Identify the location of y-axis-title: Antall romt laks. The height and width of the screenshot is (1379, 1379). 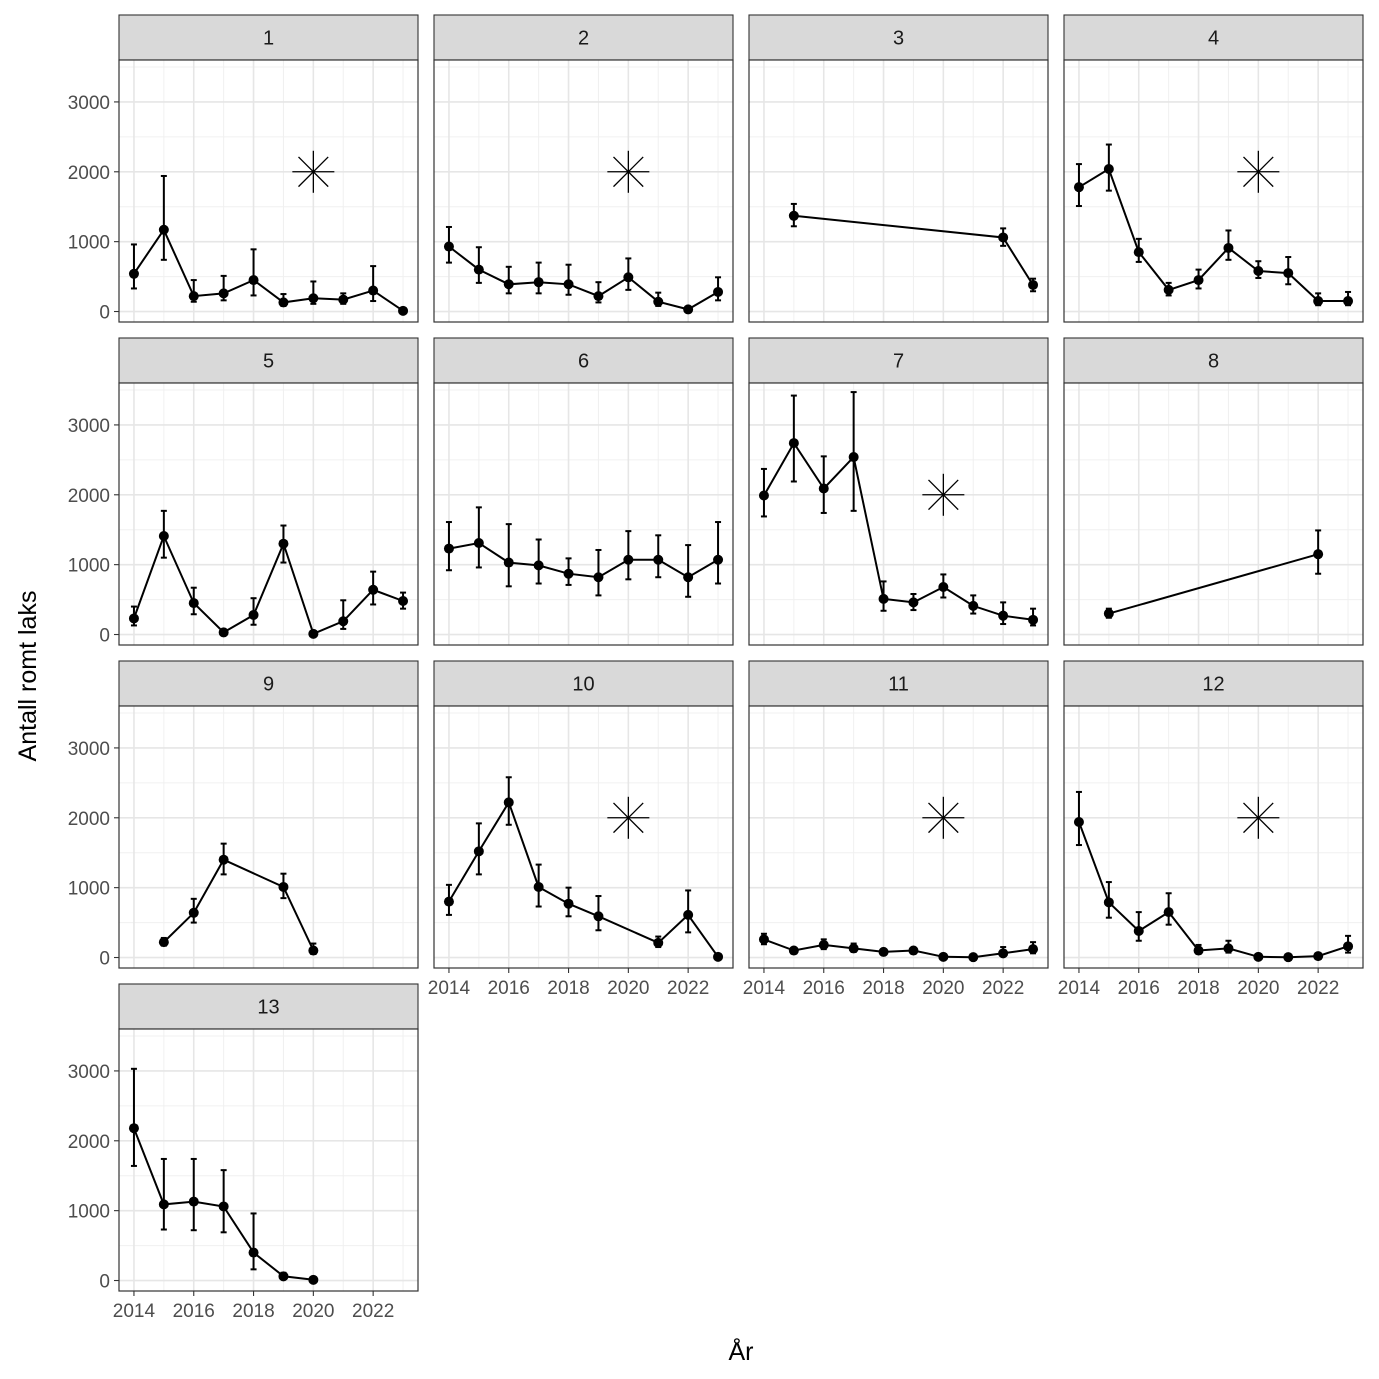
(28, 676).